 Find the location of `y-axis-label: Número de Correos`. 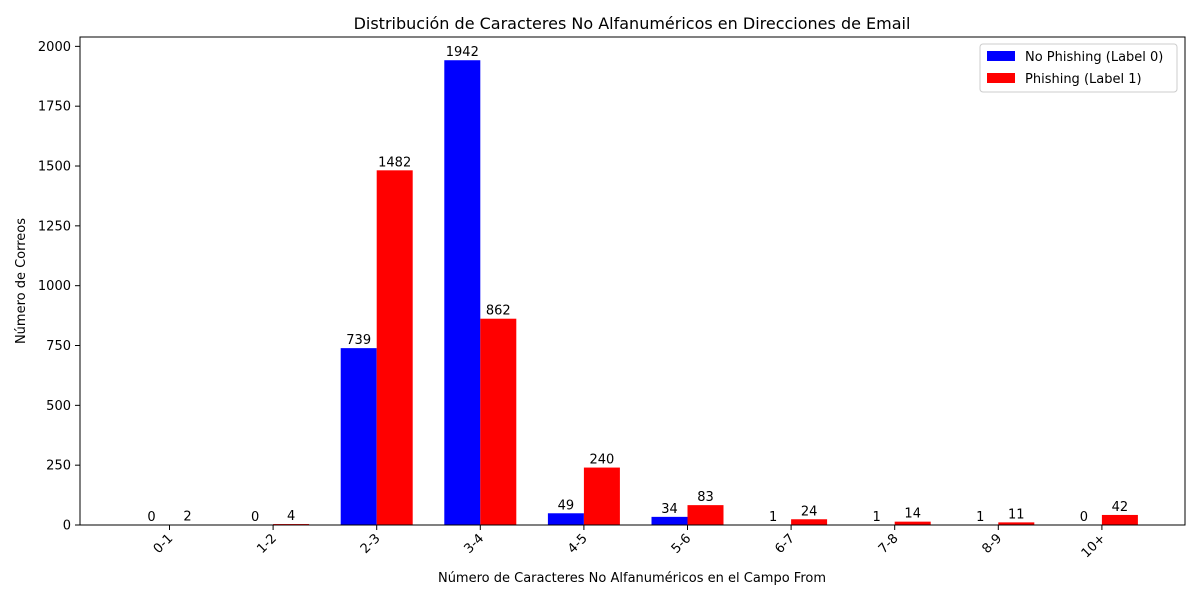

y-axis-label: Número de Correos is located at coordinates (21, 281).